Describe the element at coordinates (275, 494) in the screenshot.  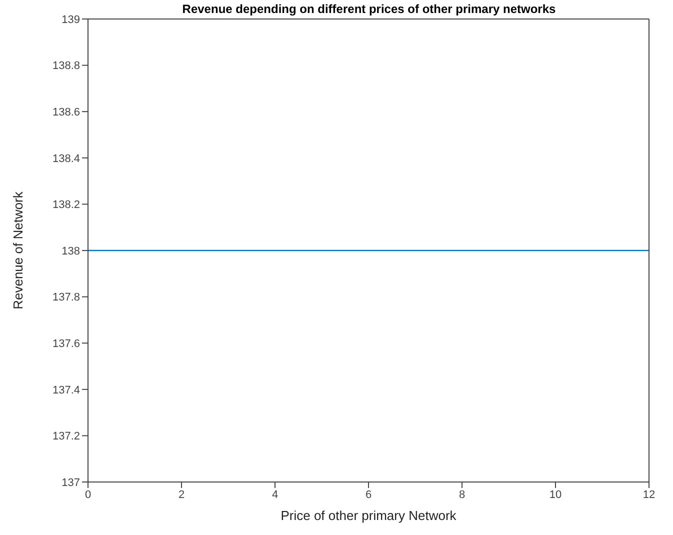
I see `x-tick-label: 4` at that location.